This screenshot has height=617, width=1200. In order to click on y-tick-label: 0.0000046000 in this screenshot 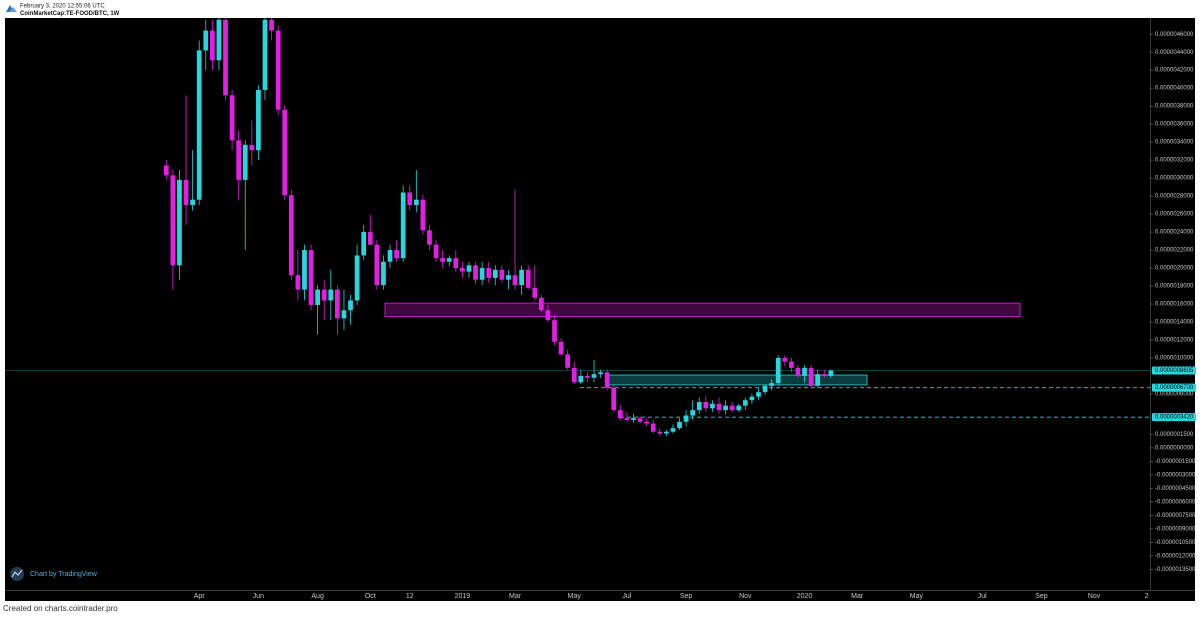, I will do `click(1174, 35)`.